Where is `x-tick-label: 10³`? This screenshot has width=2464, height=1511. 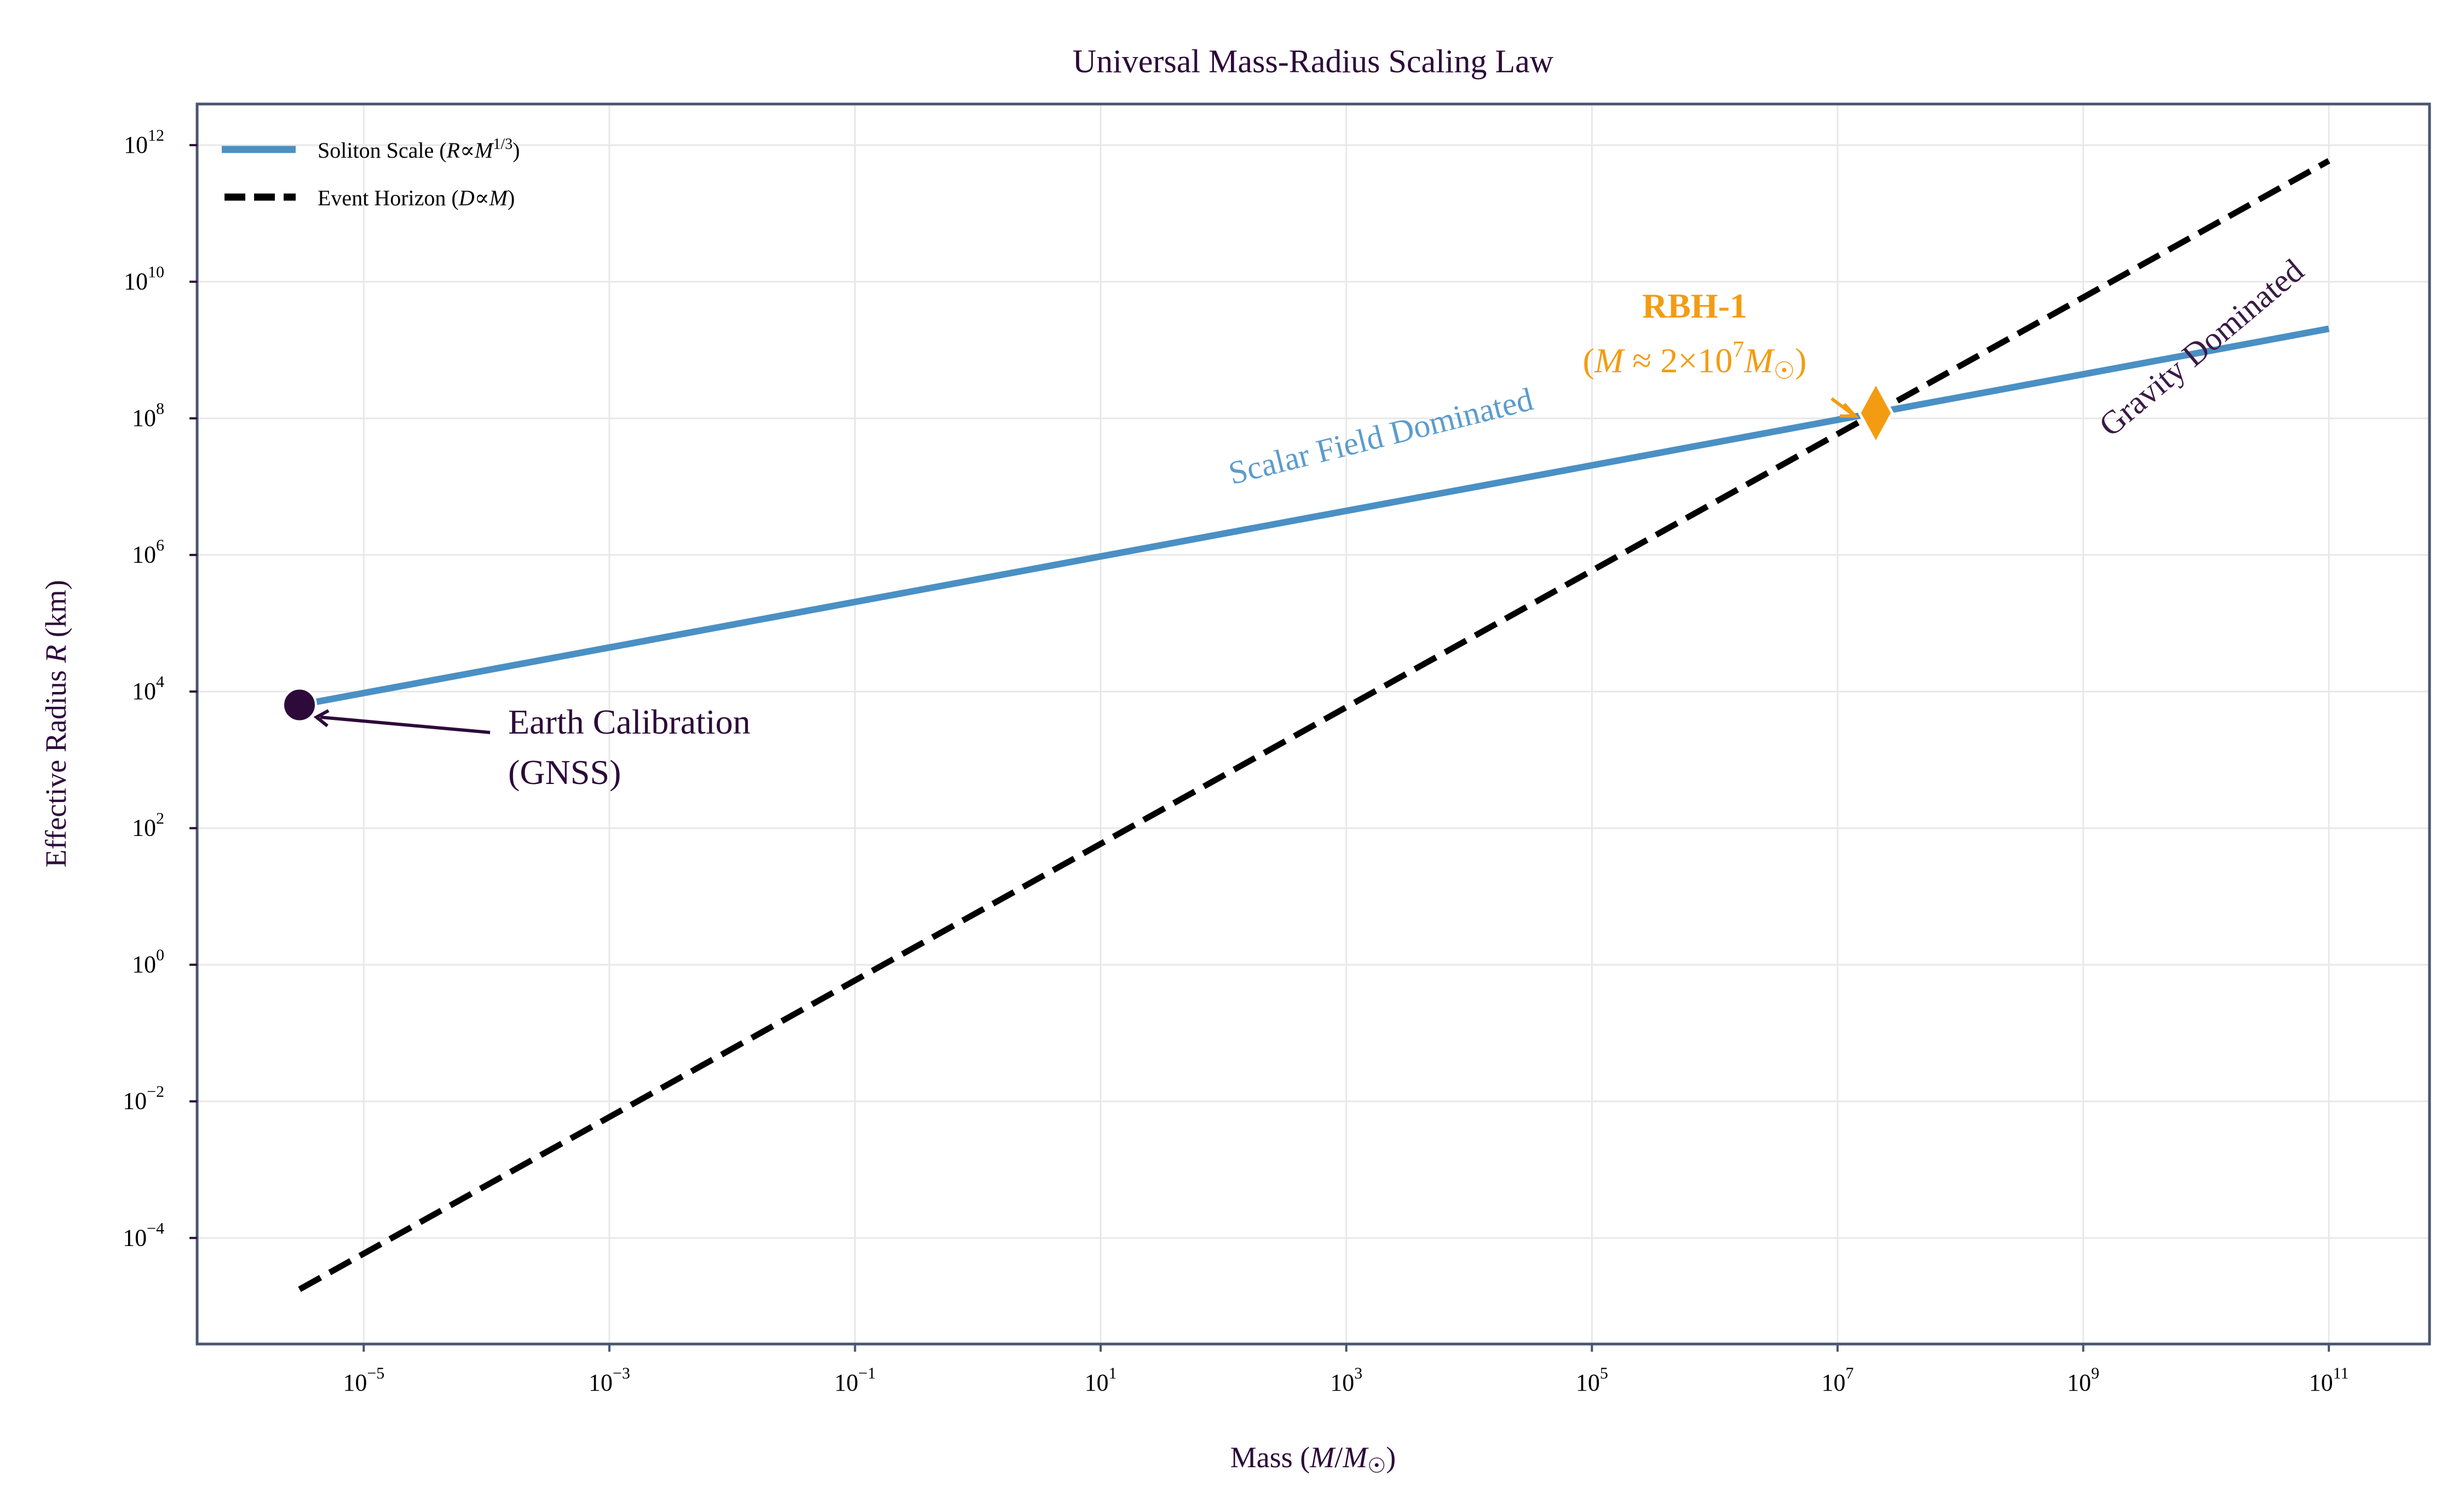
x-tick-label: 10³ is located at coordinates (1346, 1380).